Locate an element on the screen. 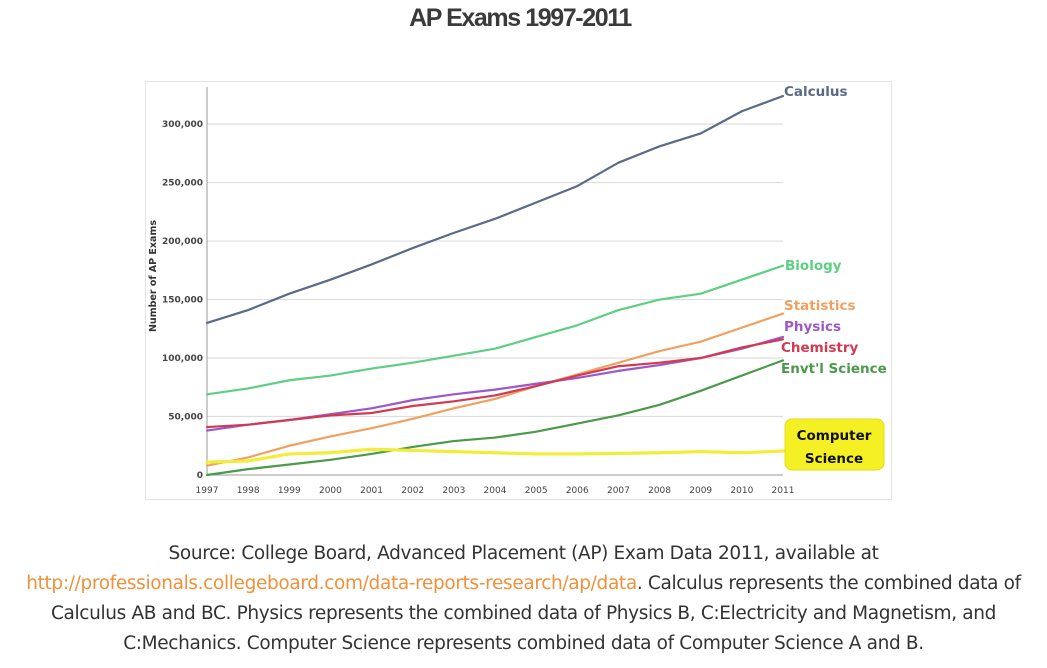  statistics-line is located at coordinates (495, 389).